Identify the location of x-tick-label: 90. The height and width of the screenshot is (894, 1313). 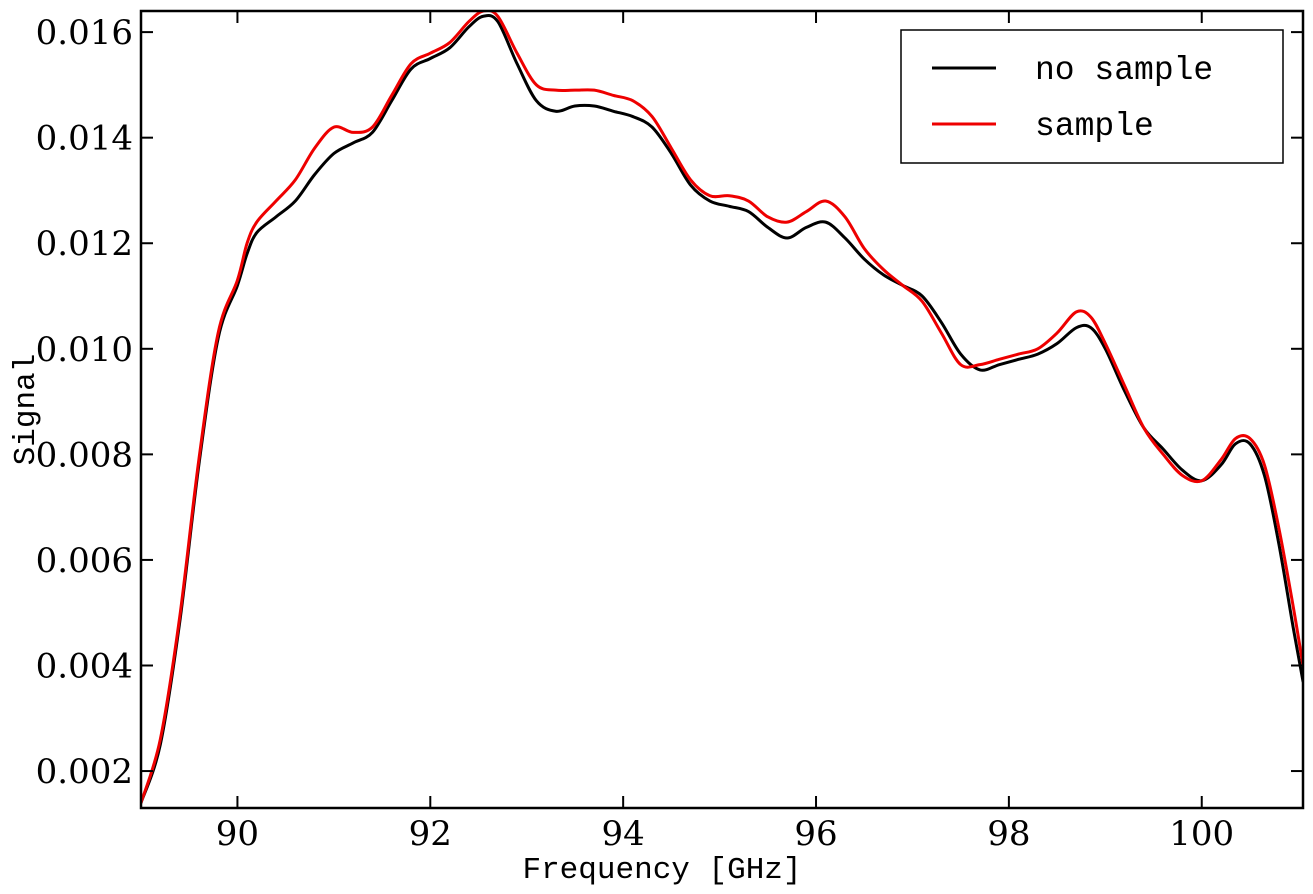
(237, 834).